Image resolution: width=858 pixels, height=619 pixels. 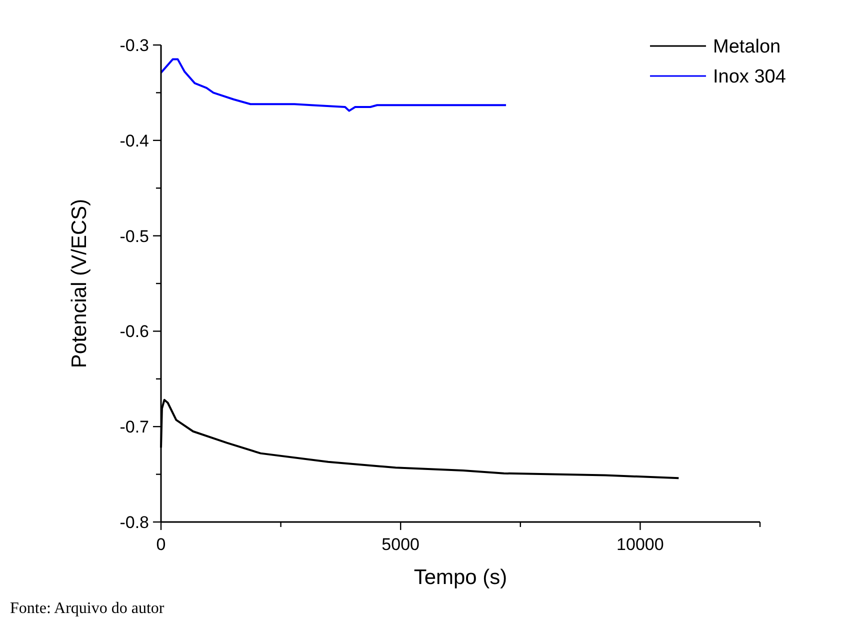 What do you see at coordinates (79, 283) in the screenshot?
I see `y-axis-title: Potencial (V/ECS)` at bounding box center [79, 283].